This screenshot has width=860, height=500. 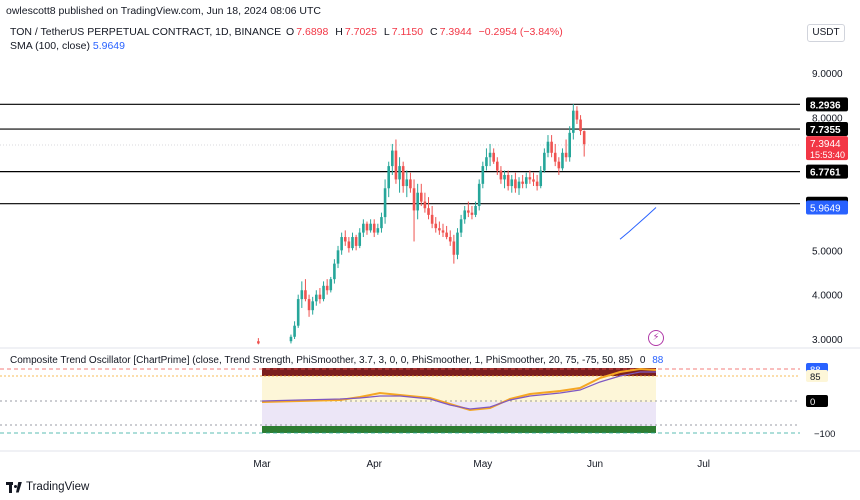 I want to click on lightning-icon: ⚡, so click(x=656, y=338).